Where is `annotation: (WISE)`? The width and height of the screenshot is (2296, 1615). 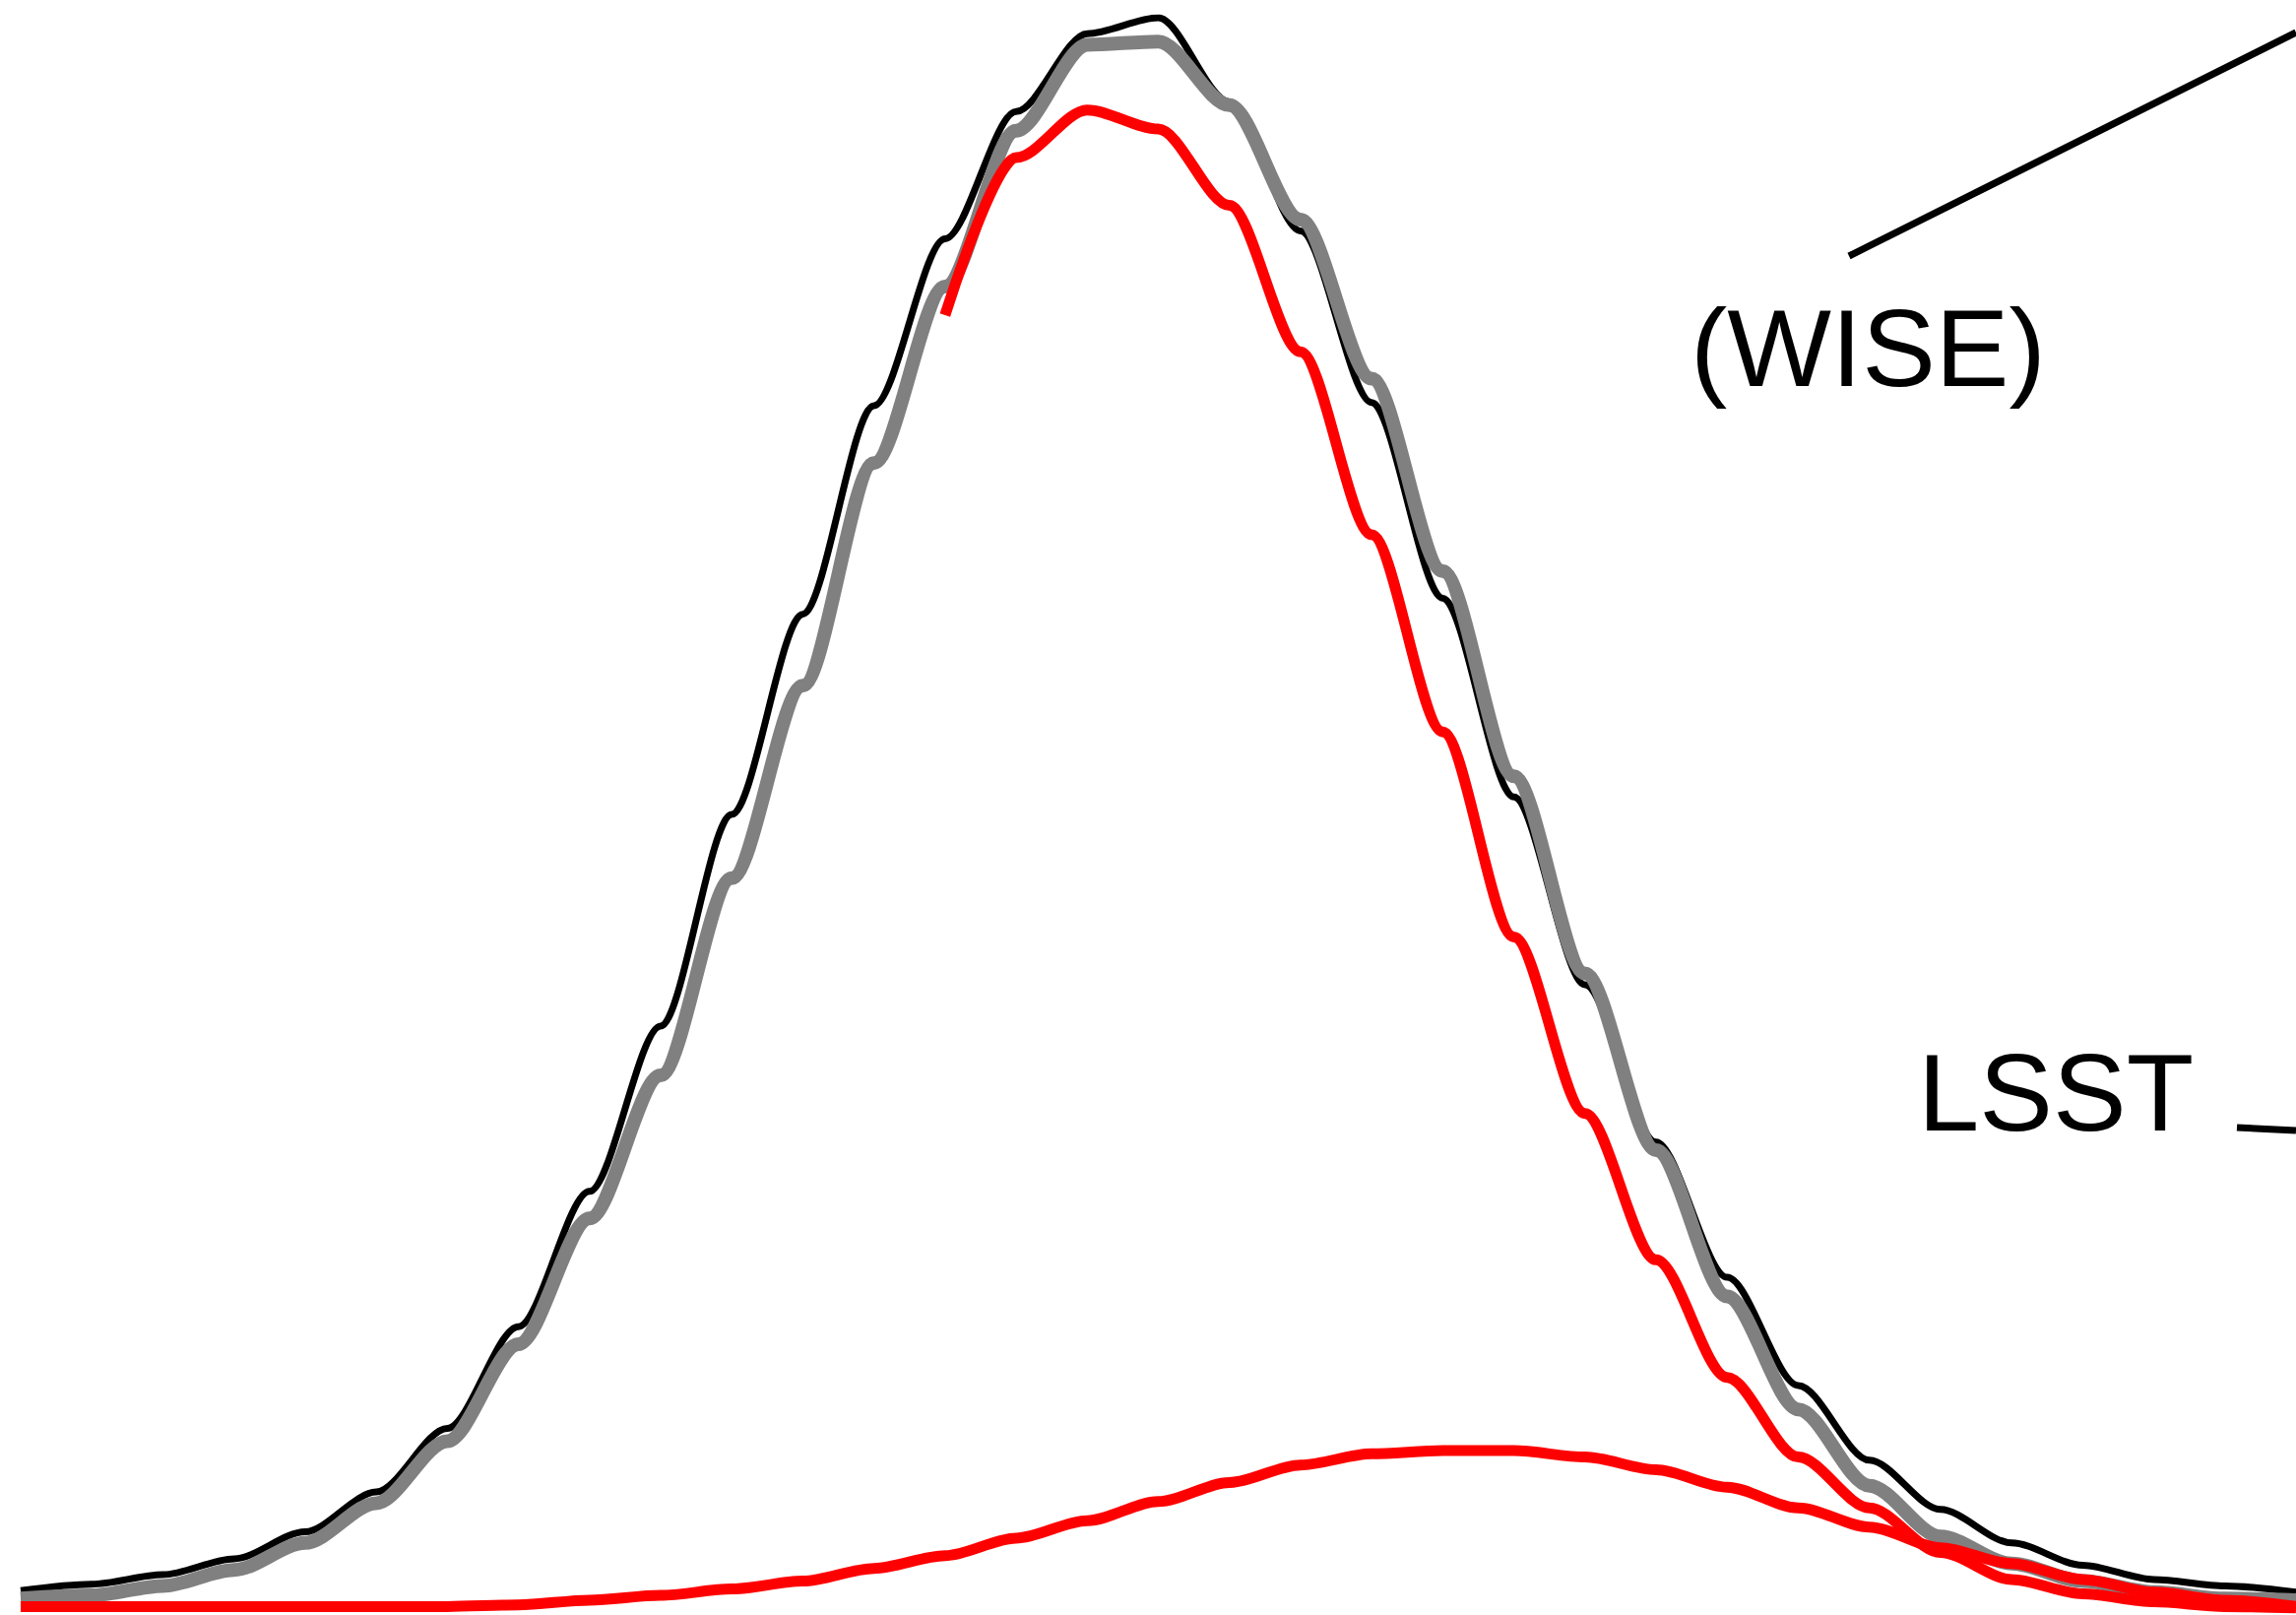
annotation: (WISE) is located at coordinates (1868, 348).